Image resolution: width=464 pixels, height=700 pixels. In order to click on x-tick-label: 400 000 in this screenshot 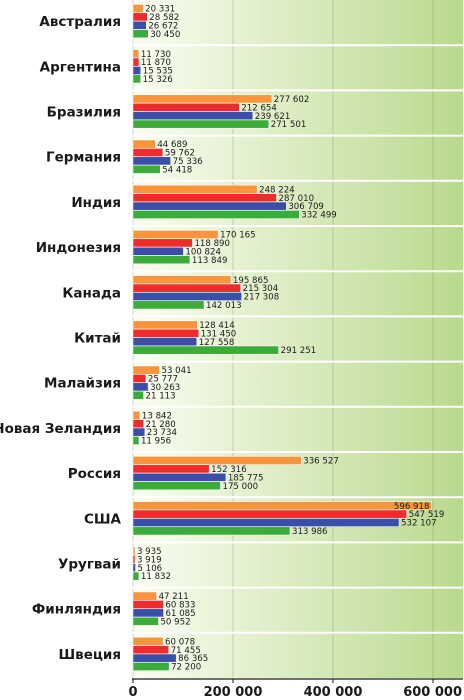, I will do `click(333, 692)`.